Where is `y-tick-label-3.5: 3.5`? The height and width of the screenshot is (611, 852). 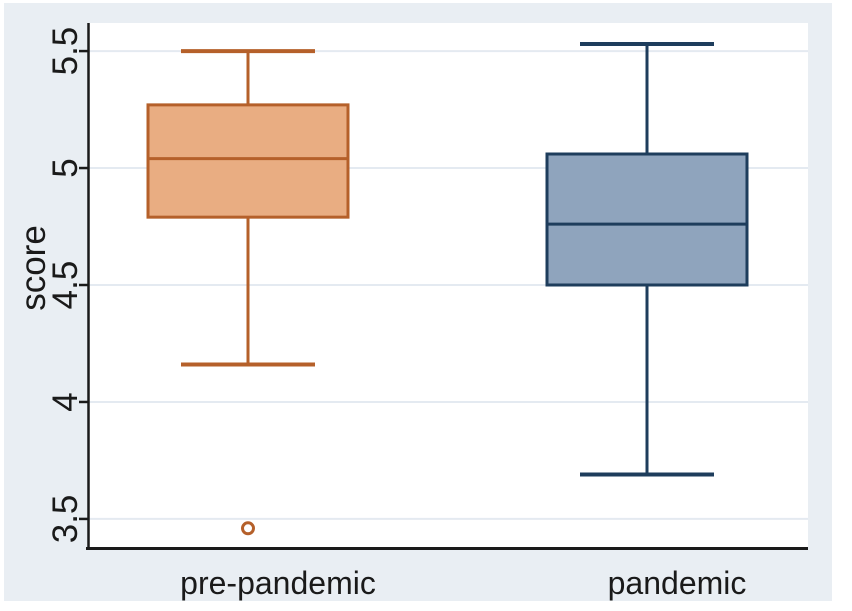
y-tick-label-3.5: 3.5 is located at coordinates (65, 519).